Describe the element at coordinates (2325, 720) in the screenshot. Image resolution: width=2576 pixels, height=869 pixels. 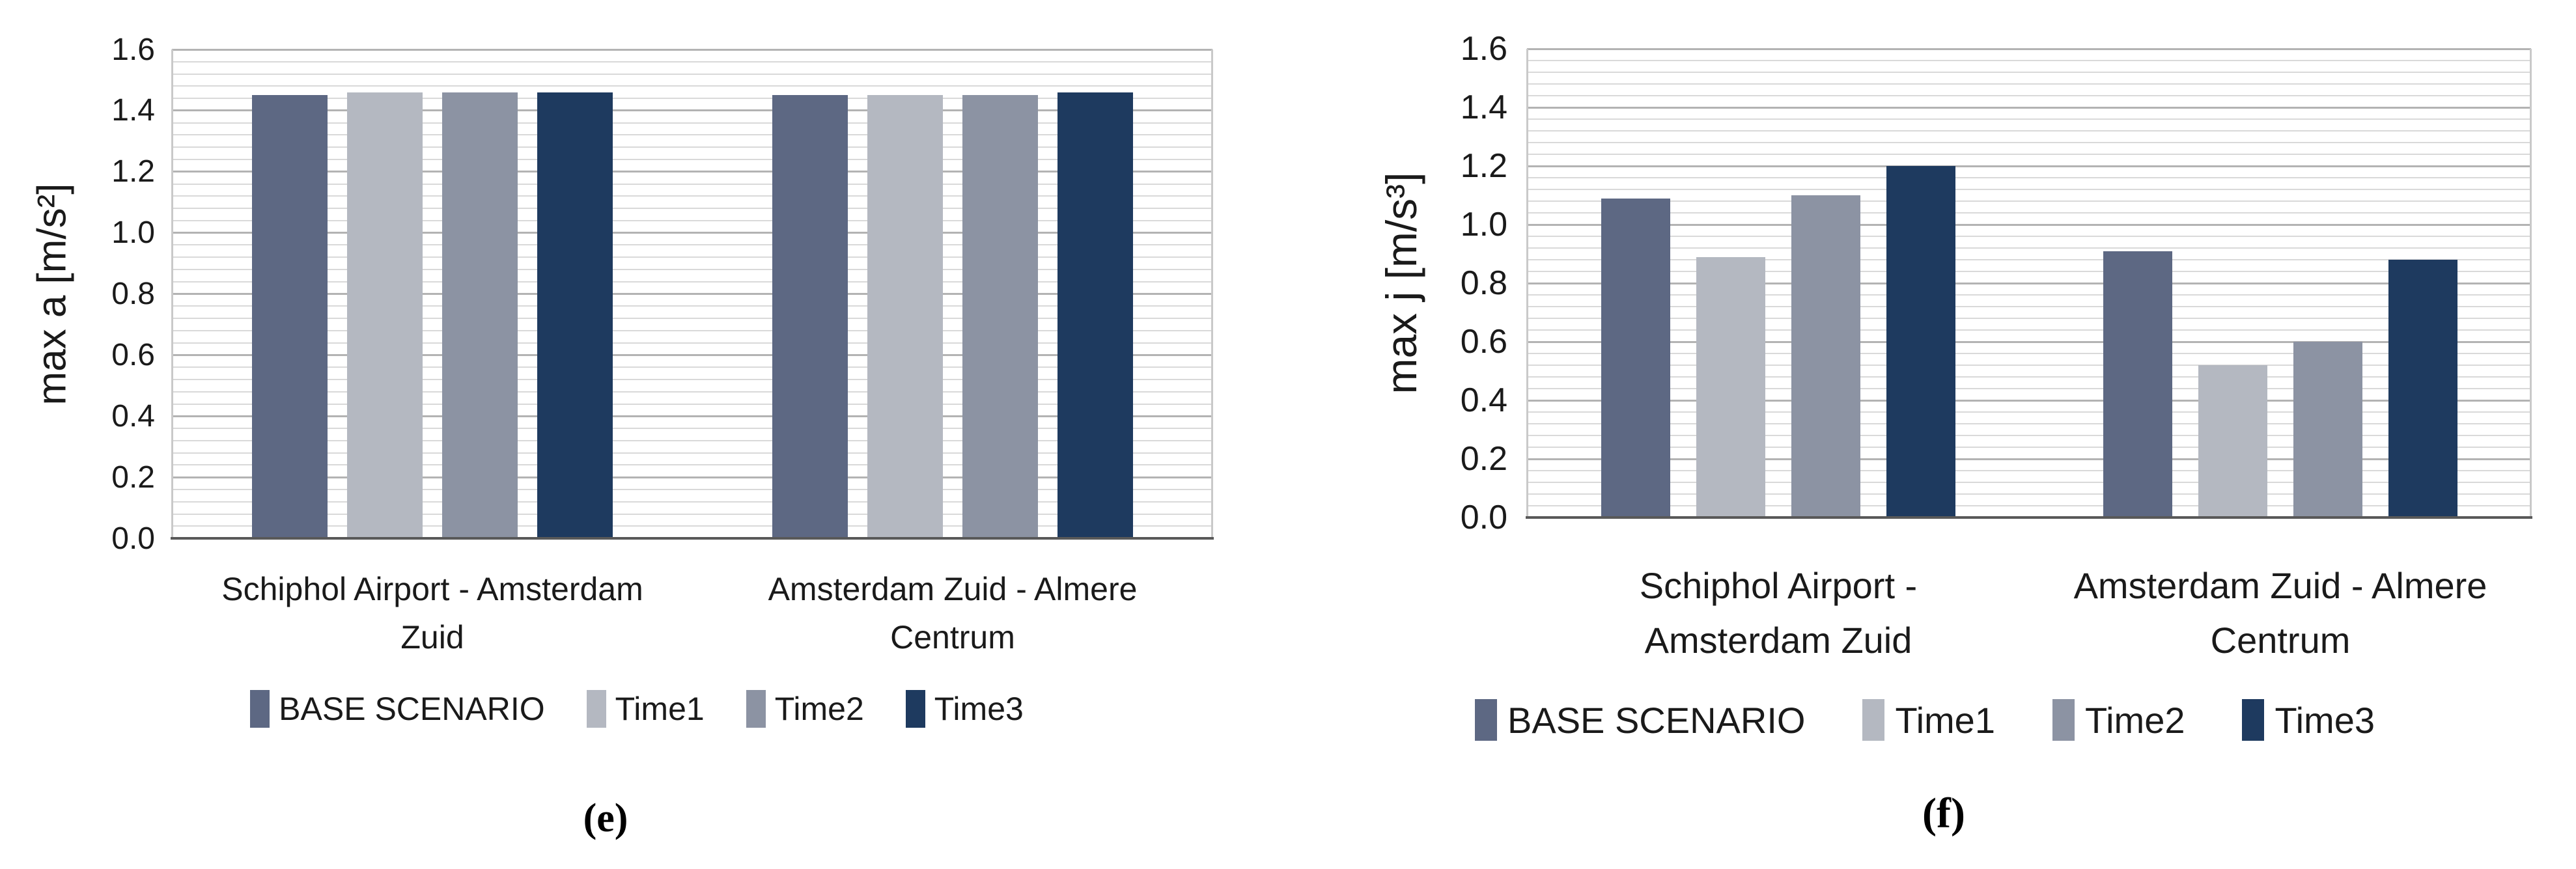
I see `legend-label: Time3` at that location.